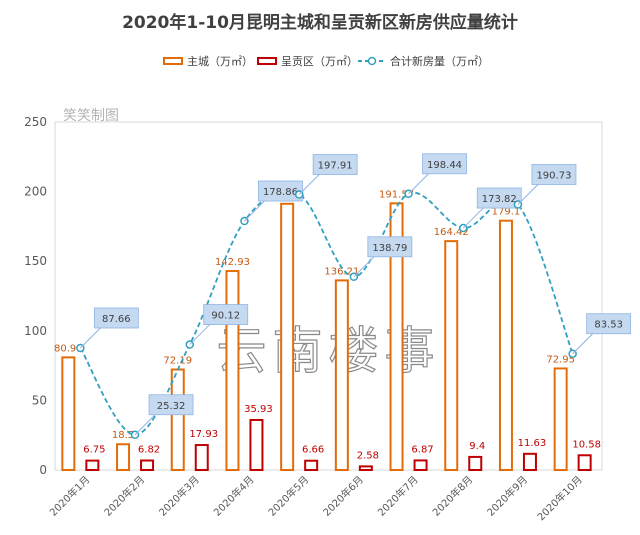 This screenshot has width=640, height=535. Describe the element at coordinates (477, 446) in the screenshot. I see `data-label-chenggong: 9.4` at that location.